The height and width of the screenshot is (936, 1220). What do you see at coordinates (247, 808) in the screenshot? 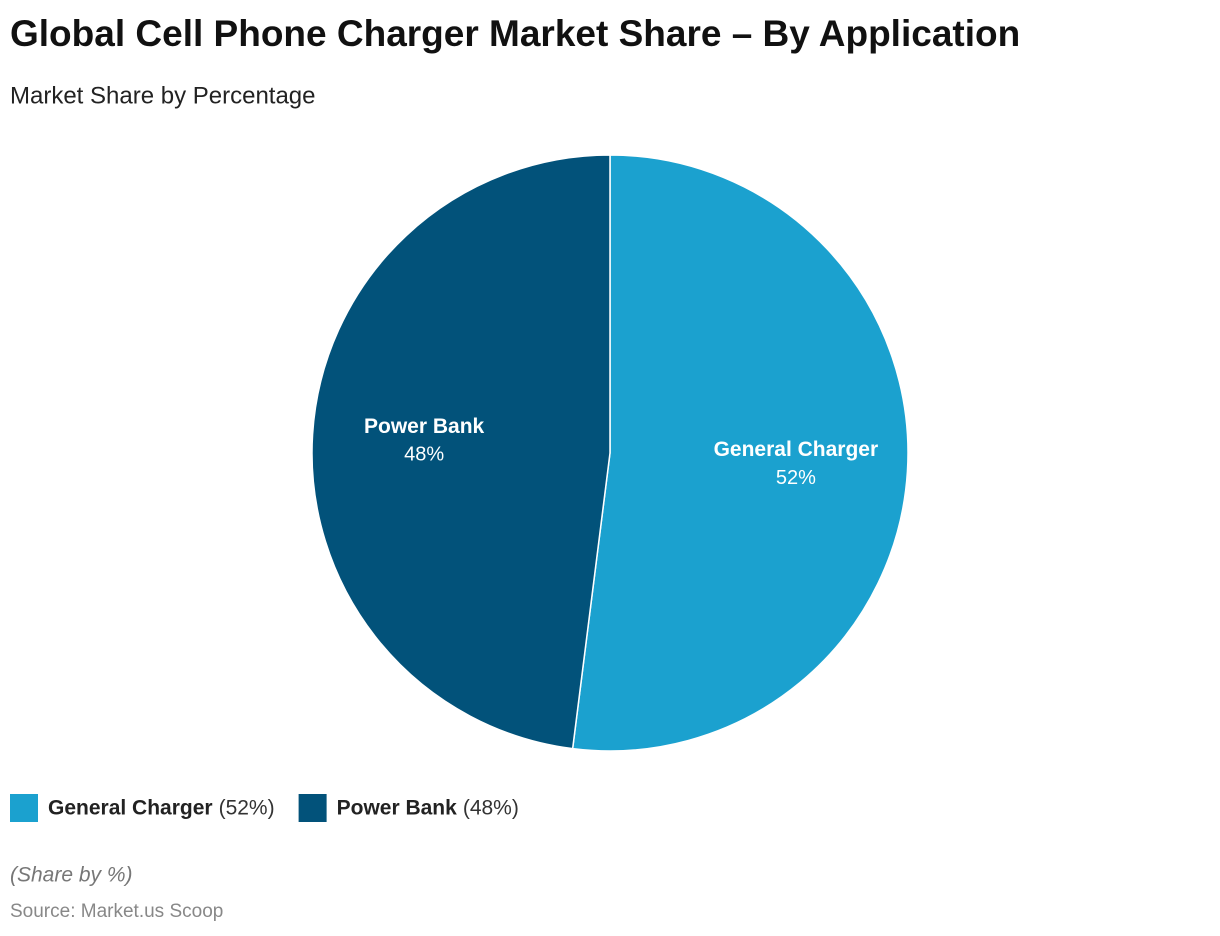
I see `legend-value: (52%)` at bounding box center [247, 808].